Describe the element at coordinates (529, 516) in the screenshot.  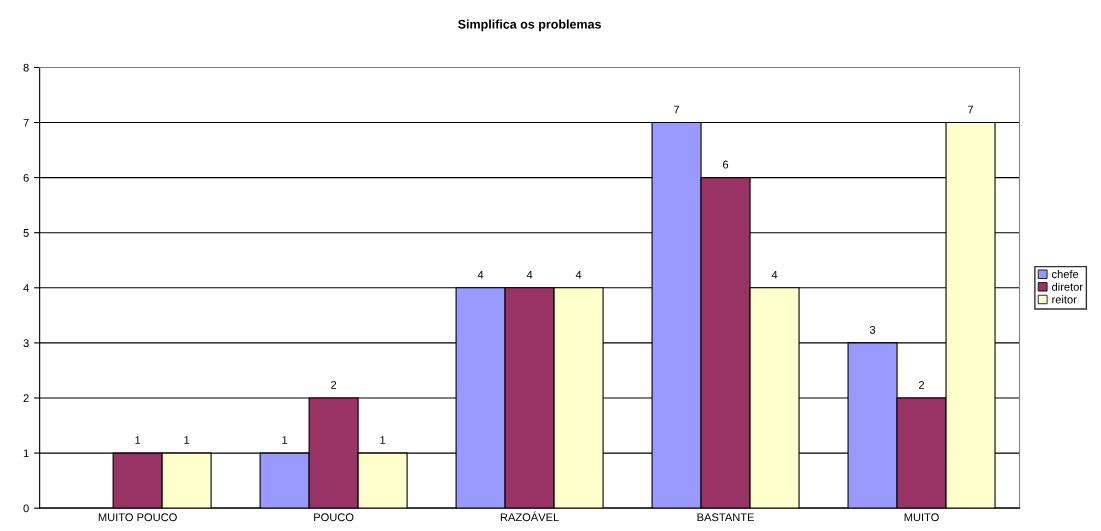
I see `x-tick-label: RAZOÁVEL` at that location.